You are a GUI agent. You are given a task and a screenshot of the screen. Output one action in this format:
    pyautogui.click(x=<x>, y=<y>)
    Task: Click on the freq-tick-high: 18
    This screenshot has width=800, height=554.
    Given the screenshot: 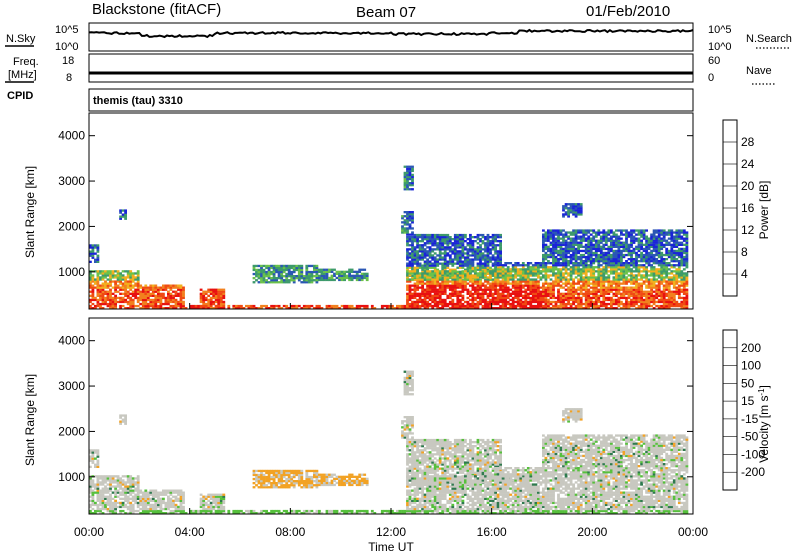 What is the action you would take?
    pyautogui.click(x=68, y=61)
    